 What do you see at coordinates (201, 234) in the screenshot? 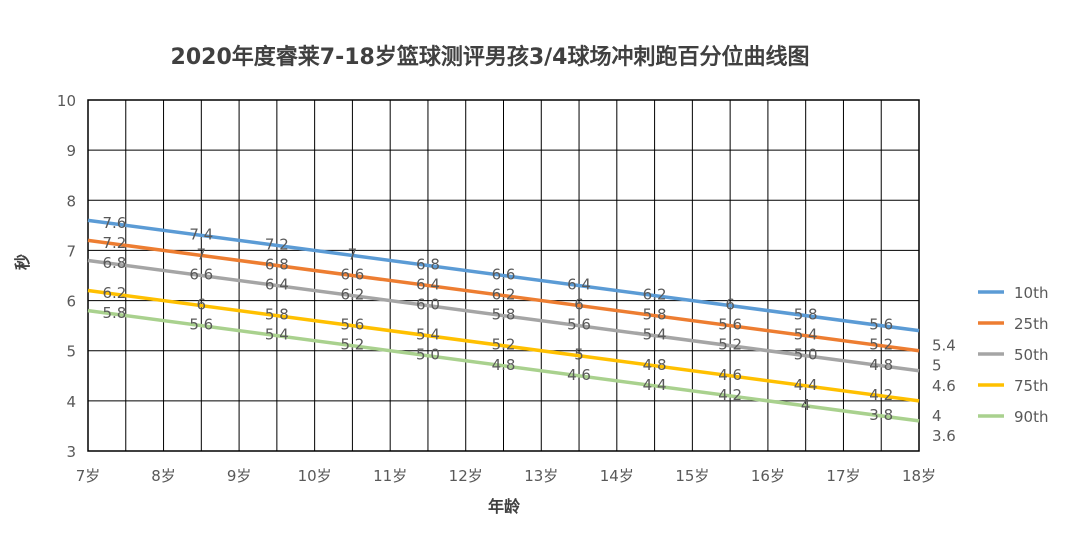
I see `data-label: 7.4` at bounding box center [201, 234].